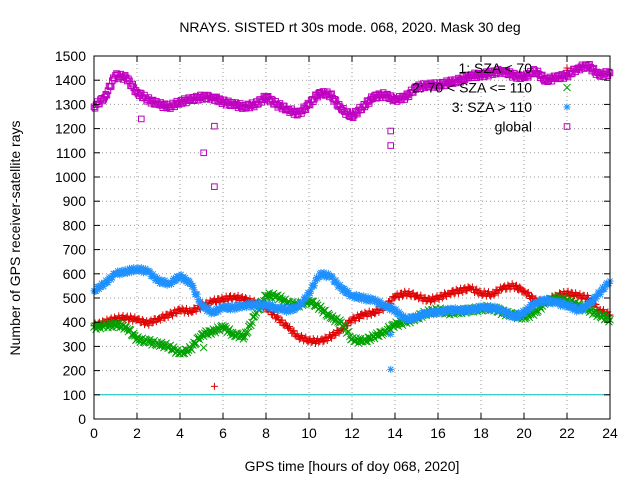  Describe the element at coordinates (75, 371) in the screenshot. I see `y-tick-label: 200` at that location.